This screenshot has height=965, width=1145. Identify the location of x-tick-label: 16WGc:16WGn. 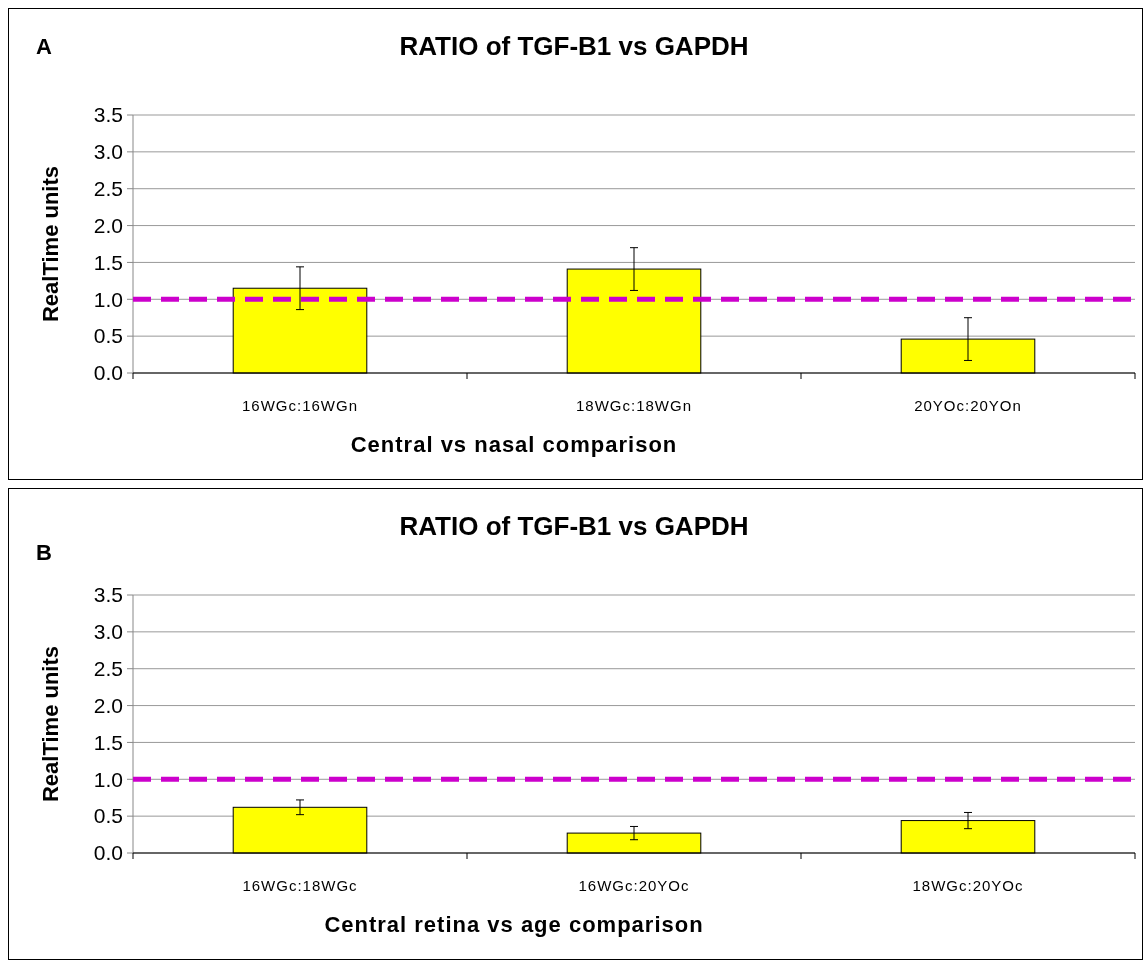
(300, 405).